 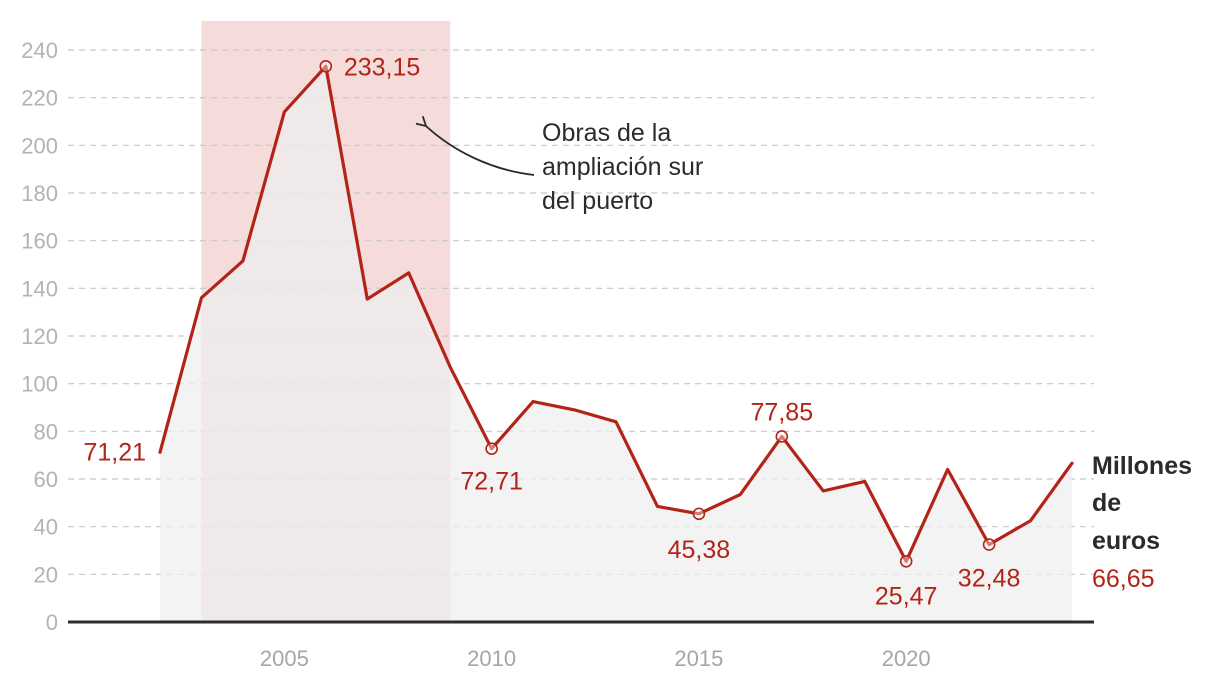 What do you see at coordinates (475, 145) in the screenshot?
I see `annotation-arrow` at bounding box center [475, 145].